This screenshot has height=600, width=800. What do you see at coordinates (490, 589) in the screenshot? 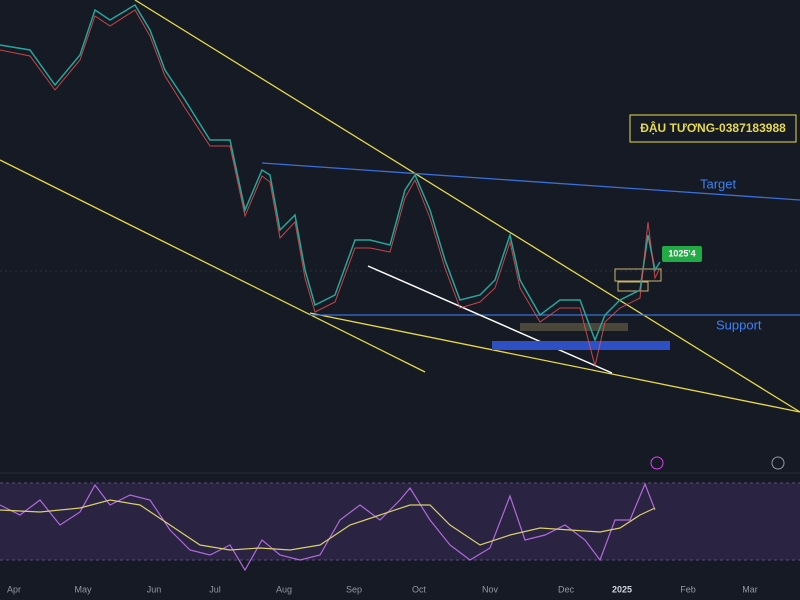
I see `x-tick-label: Nov` at bounding box center [490, 589].